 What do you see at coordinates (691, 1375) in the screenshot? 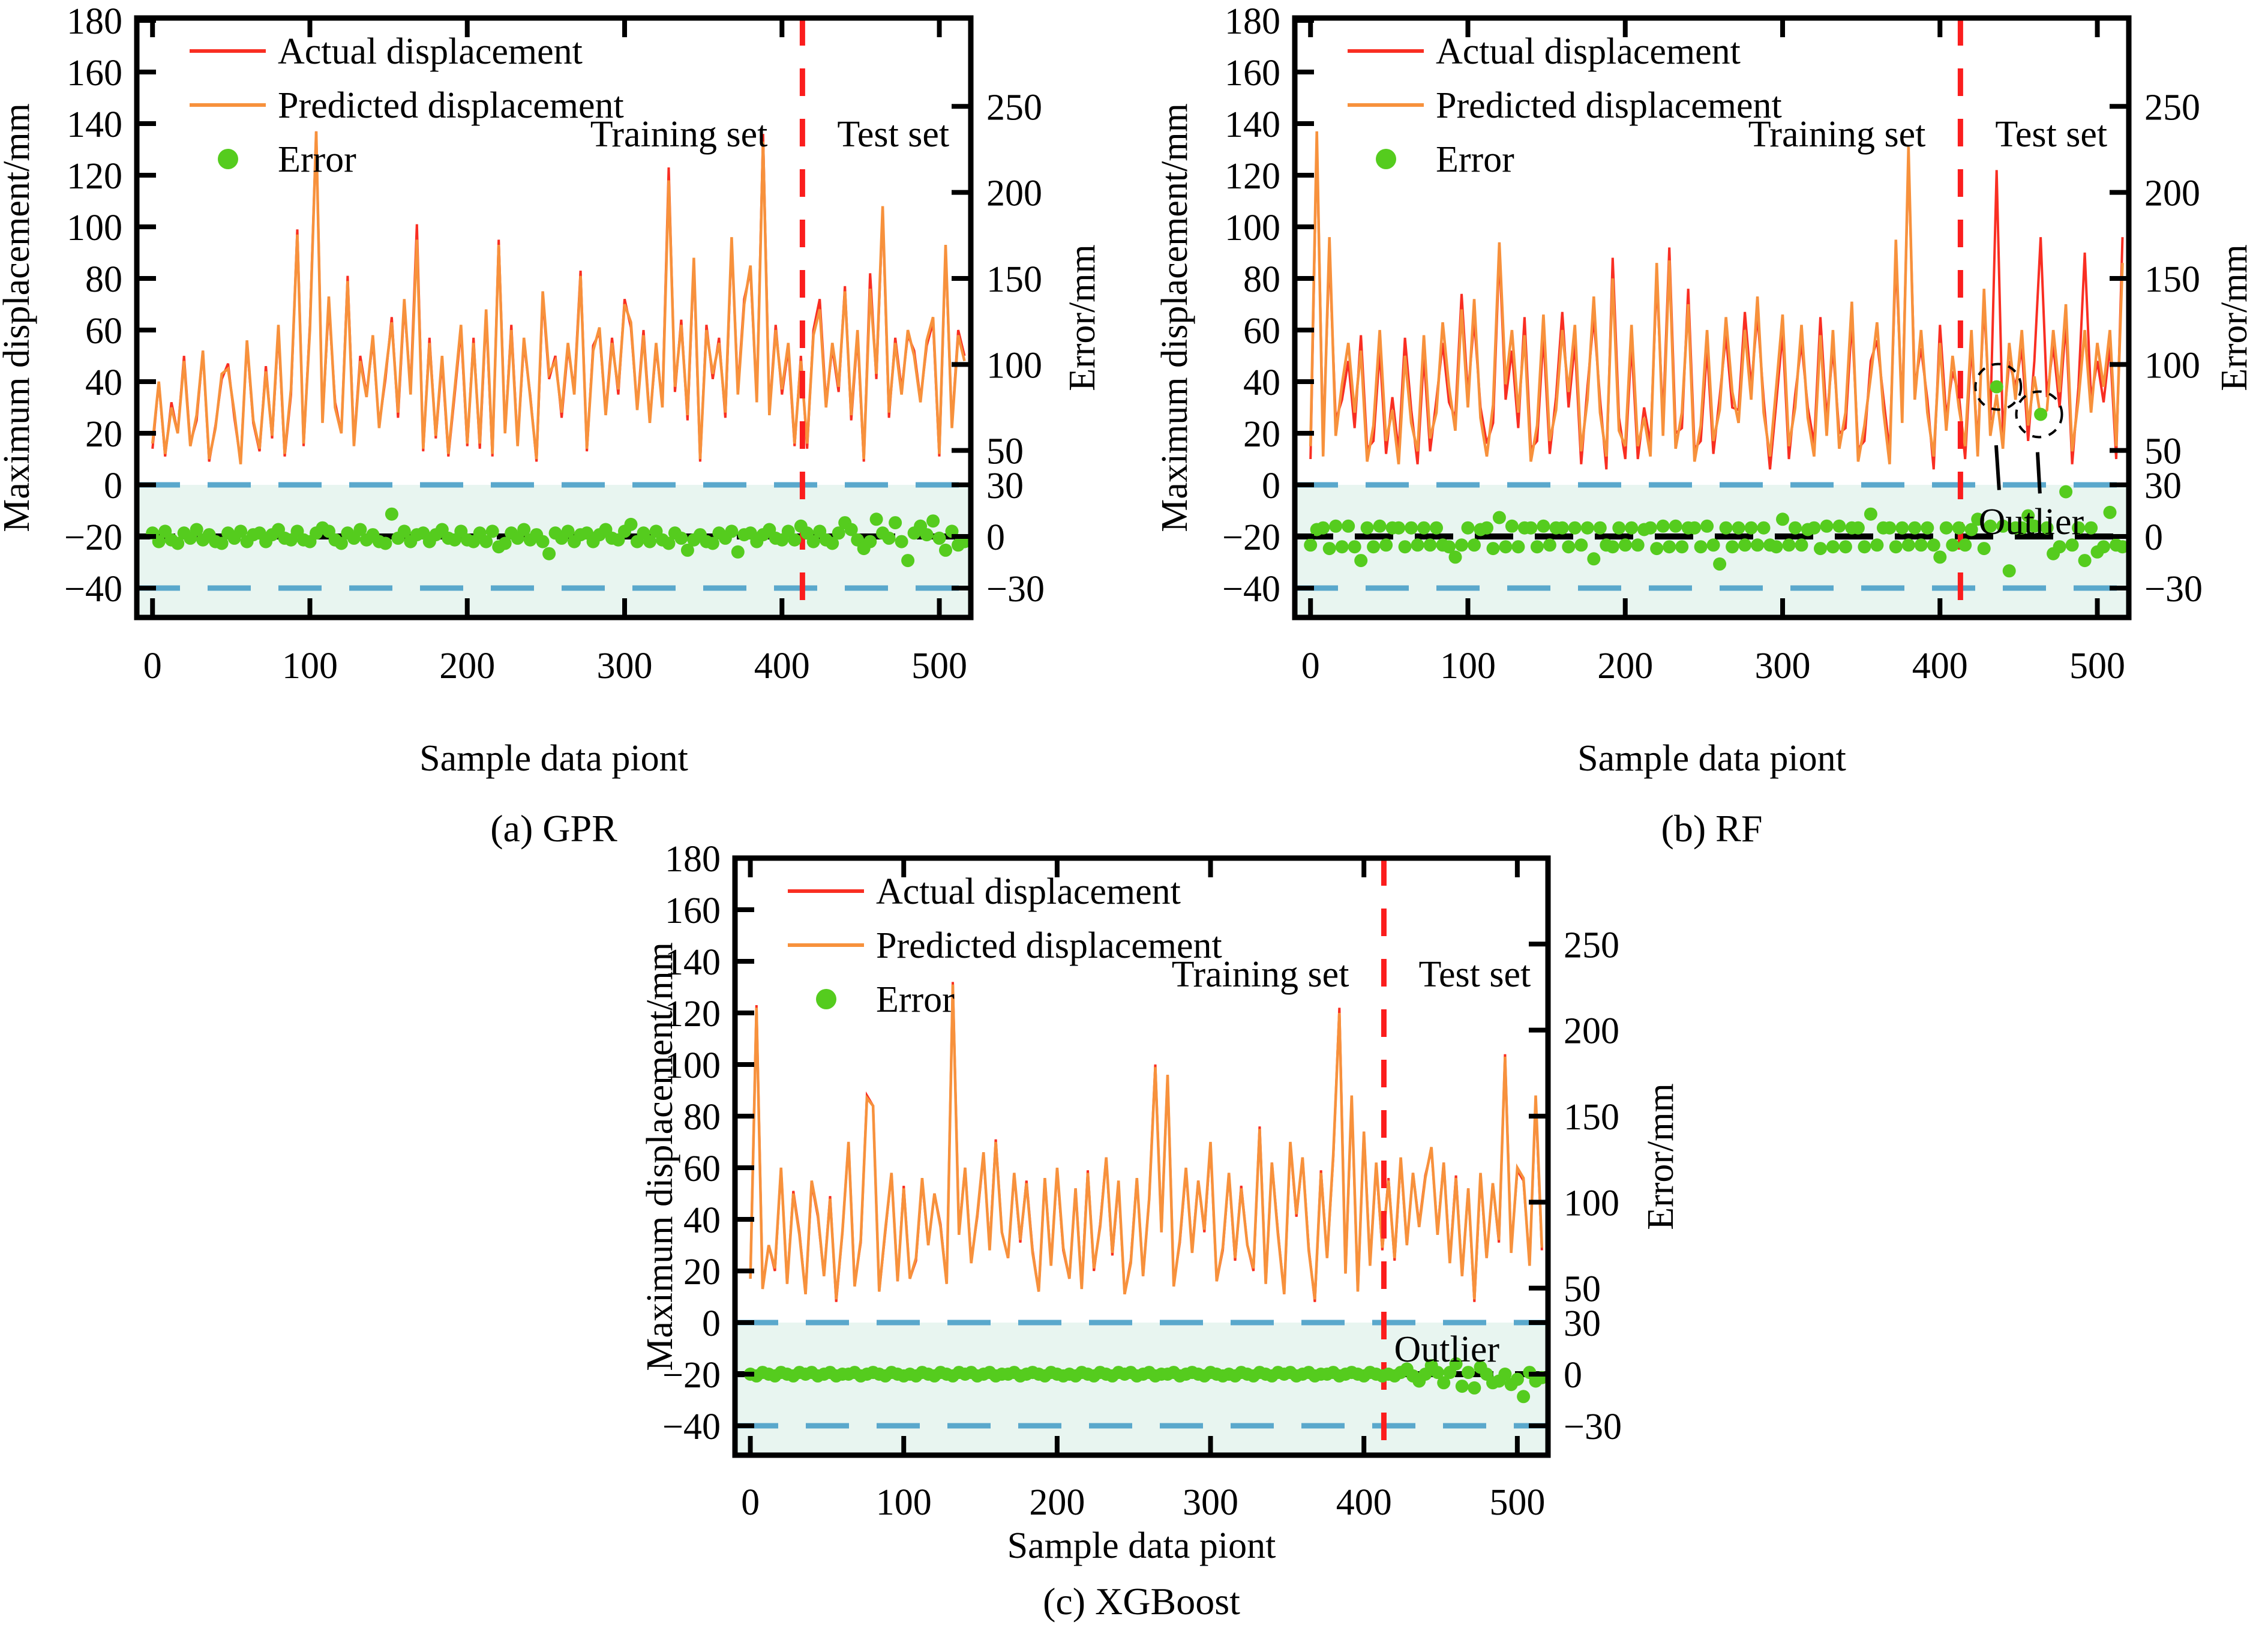
I see `y-tick-label-left: −20` at bounding box center [691, 1375].